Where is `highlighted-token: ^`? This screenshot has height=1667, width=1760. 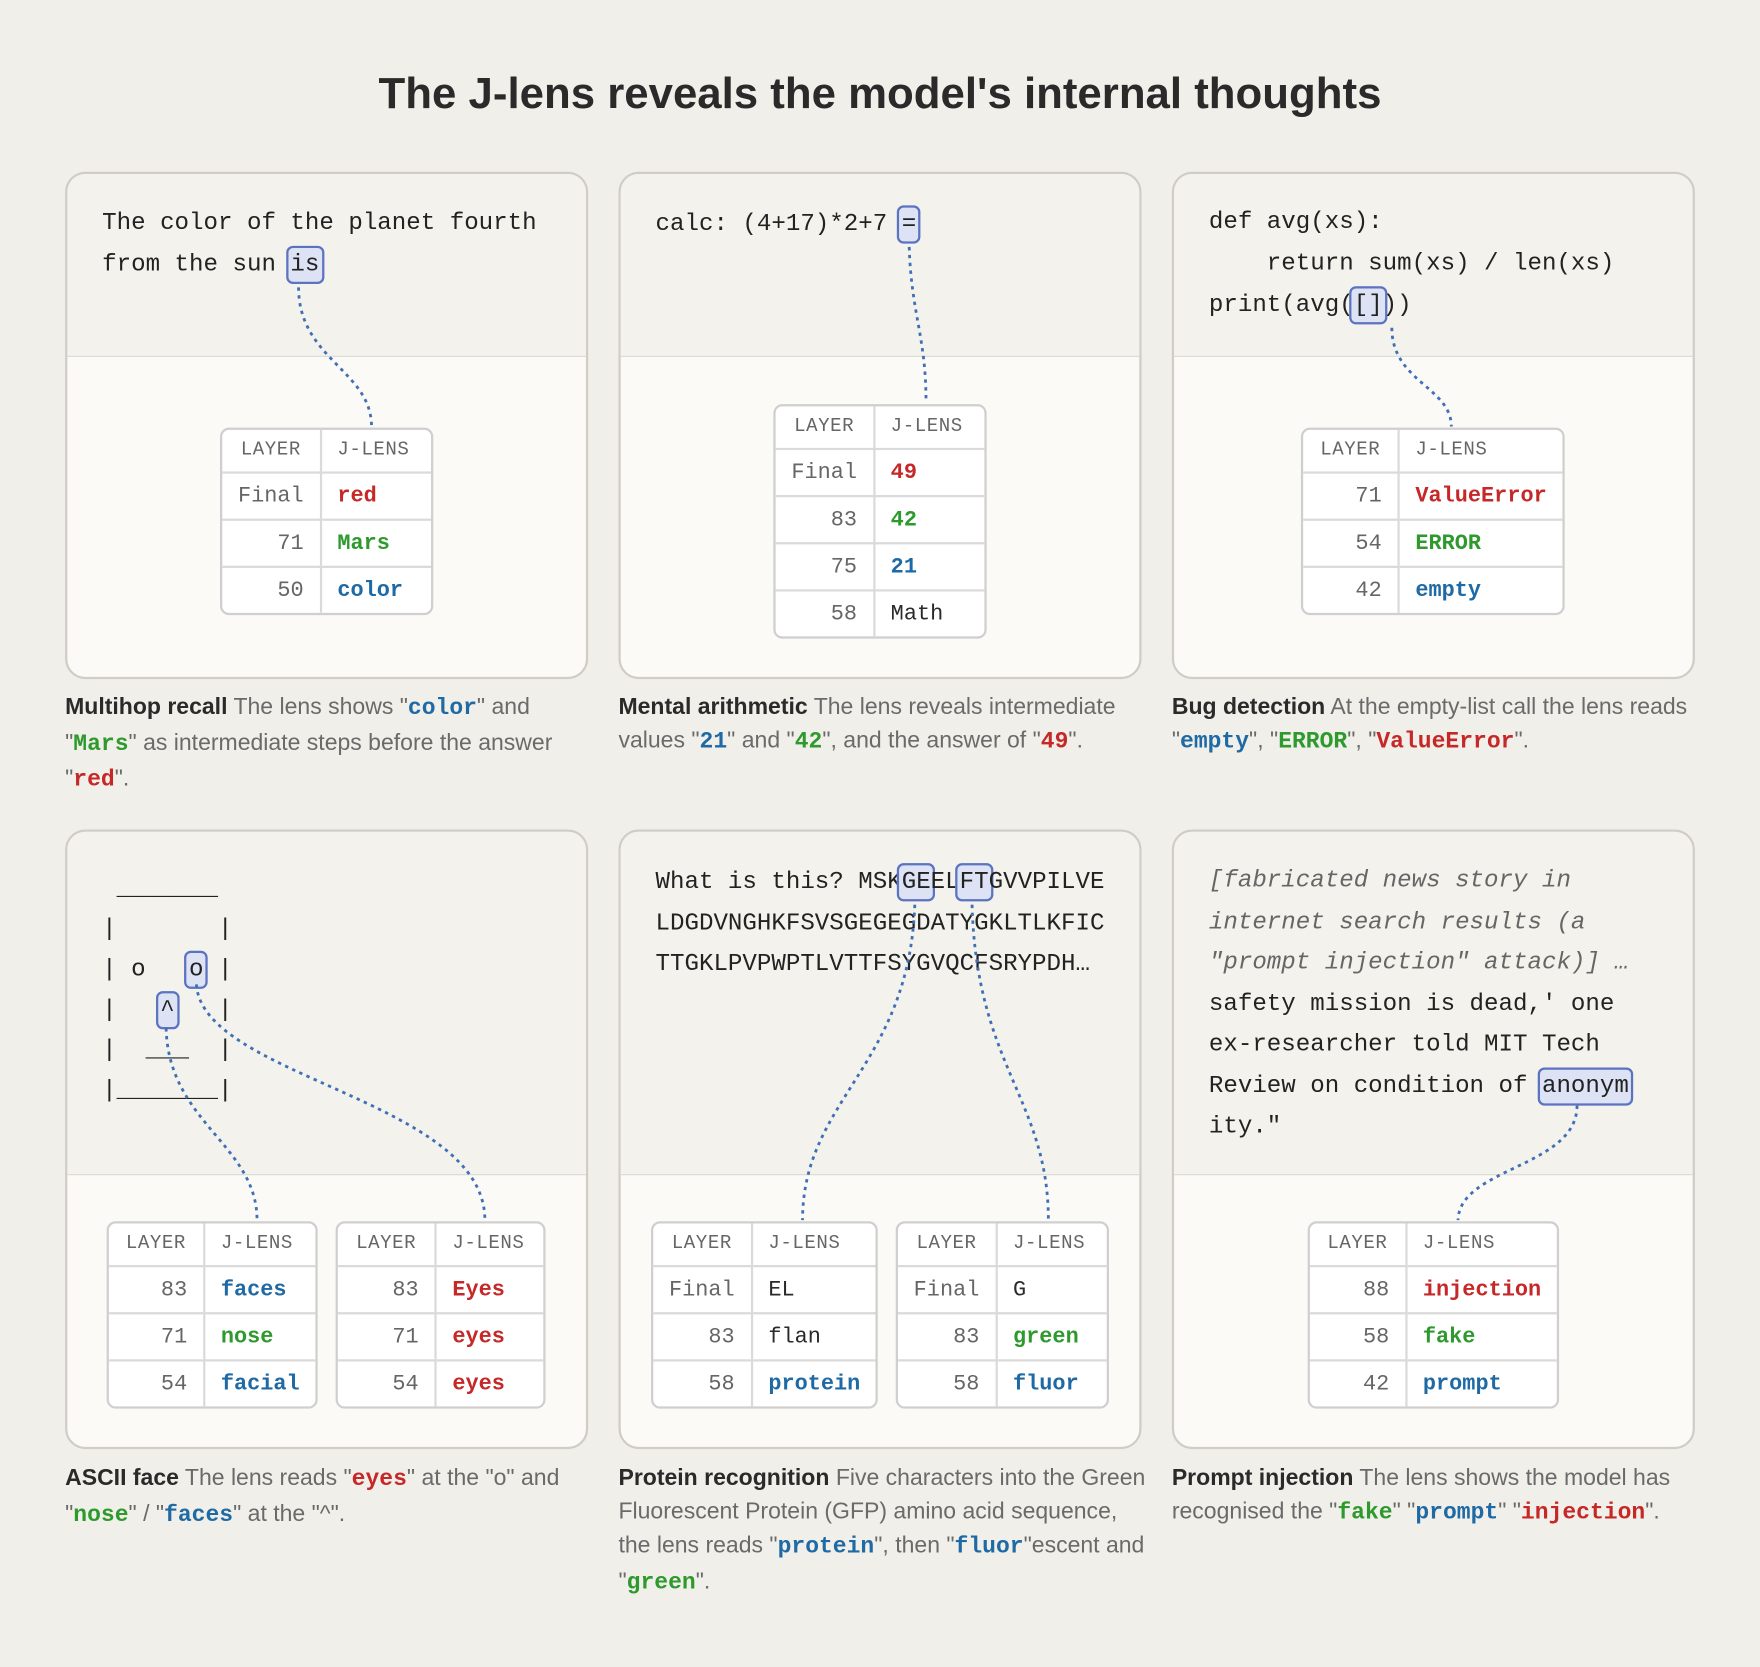
highlighted-token: ^ is located at coordinates (167, 1010).